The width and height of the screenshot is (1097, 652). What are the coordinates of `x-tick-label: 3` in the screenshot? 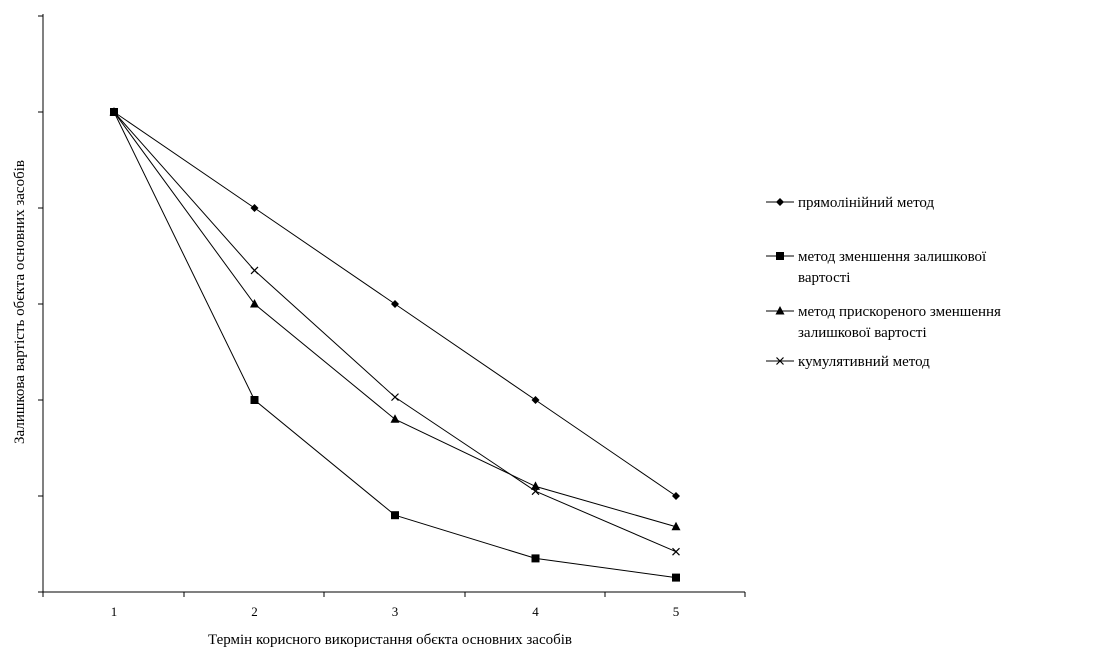 It's located at (395, 611).